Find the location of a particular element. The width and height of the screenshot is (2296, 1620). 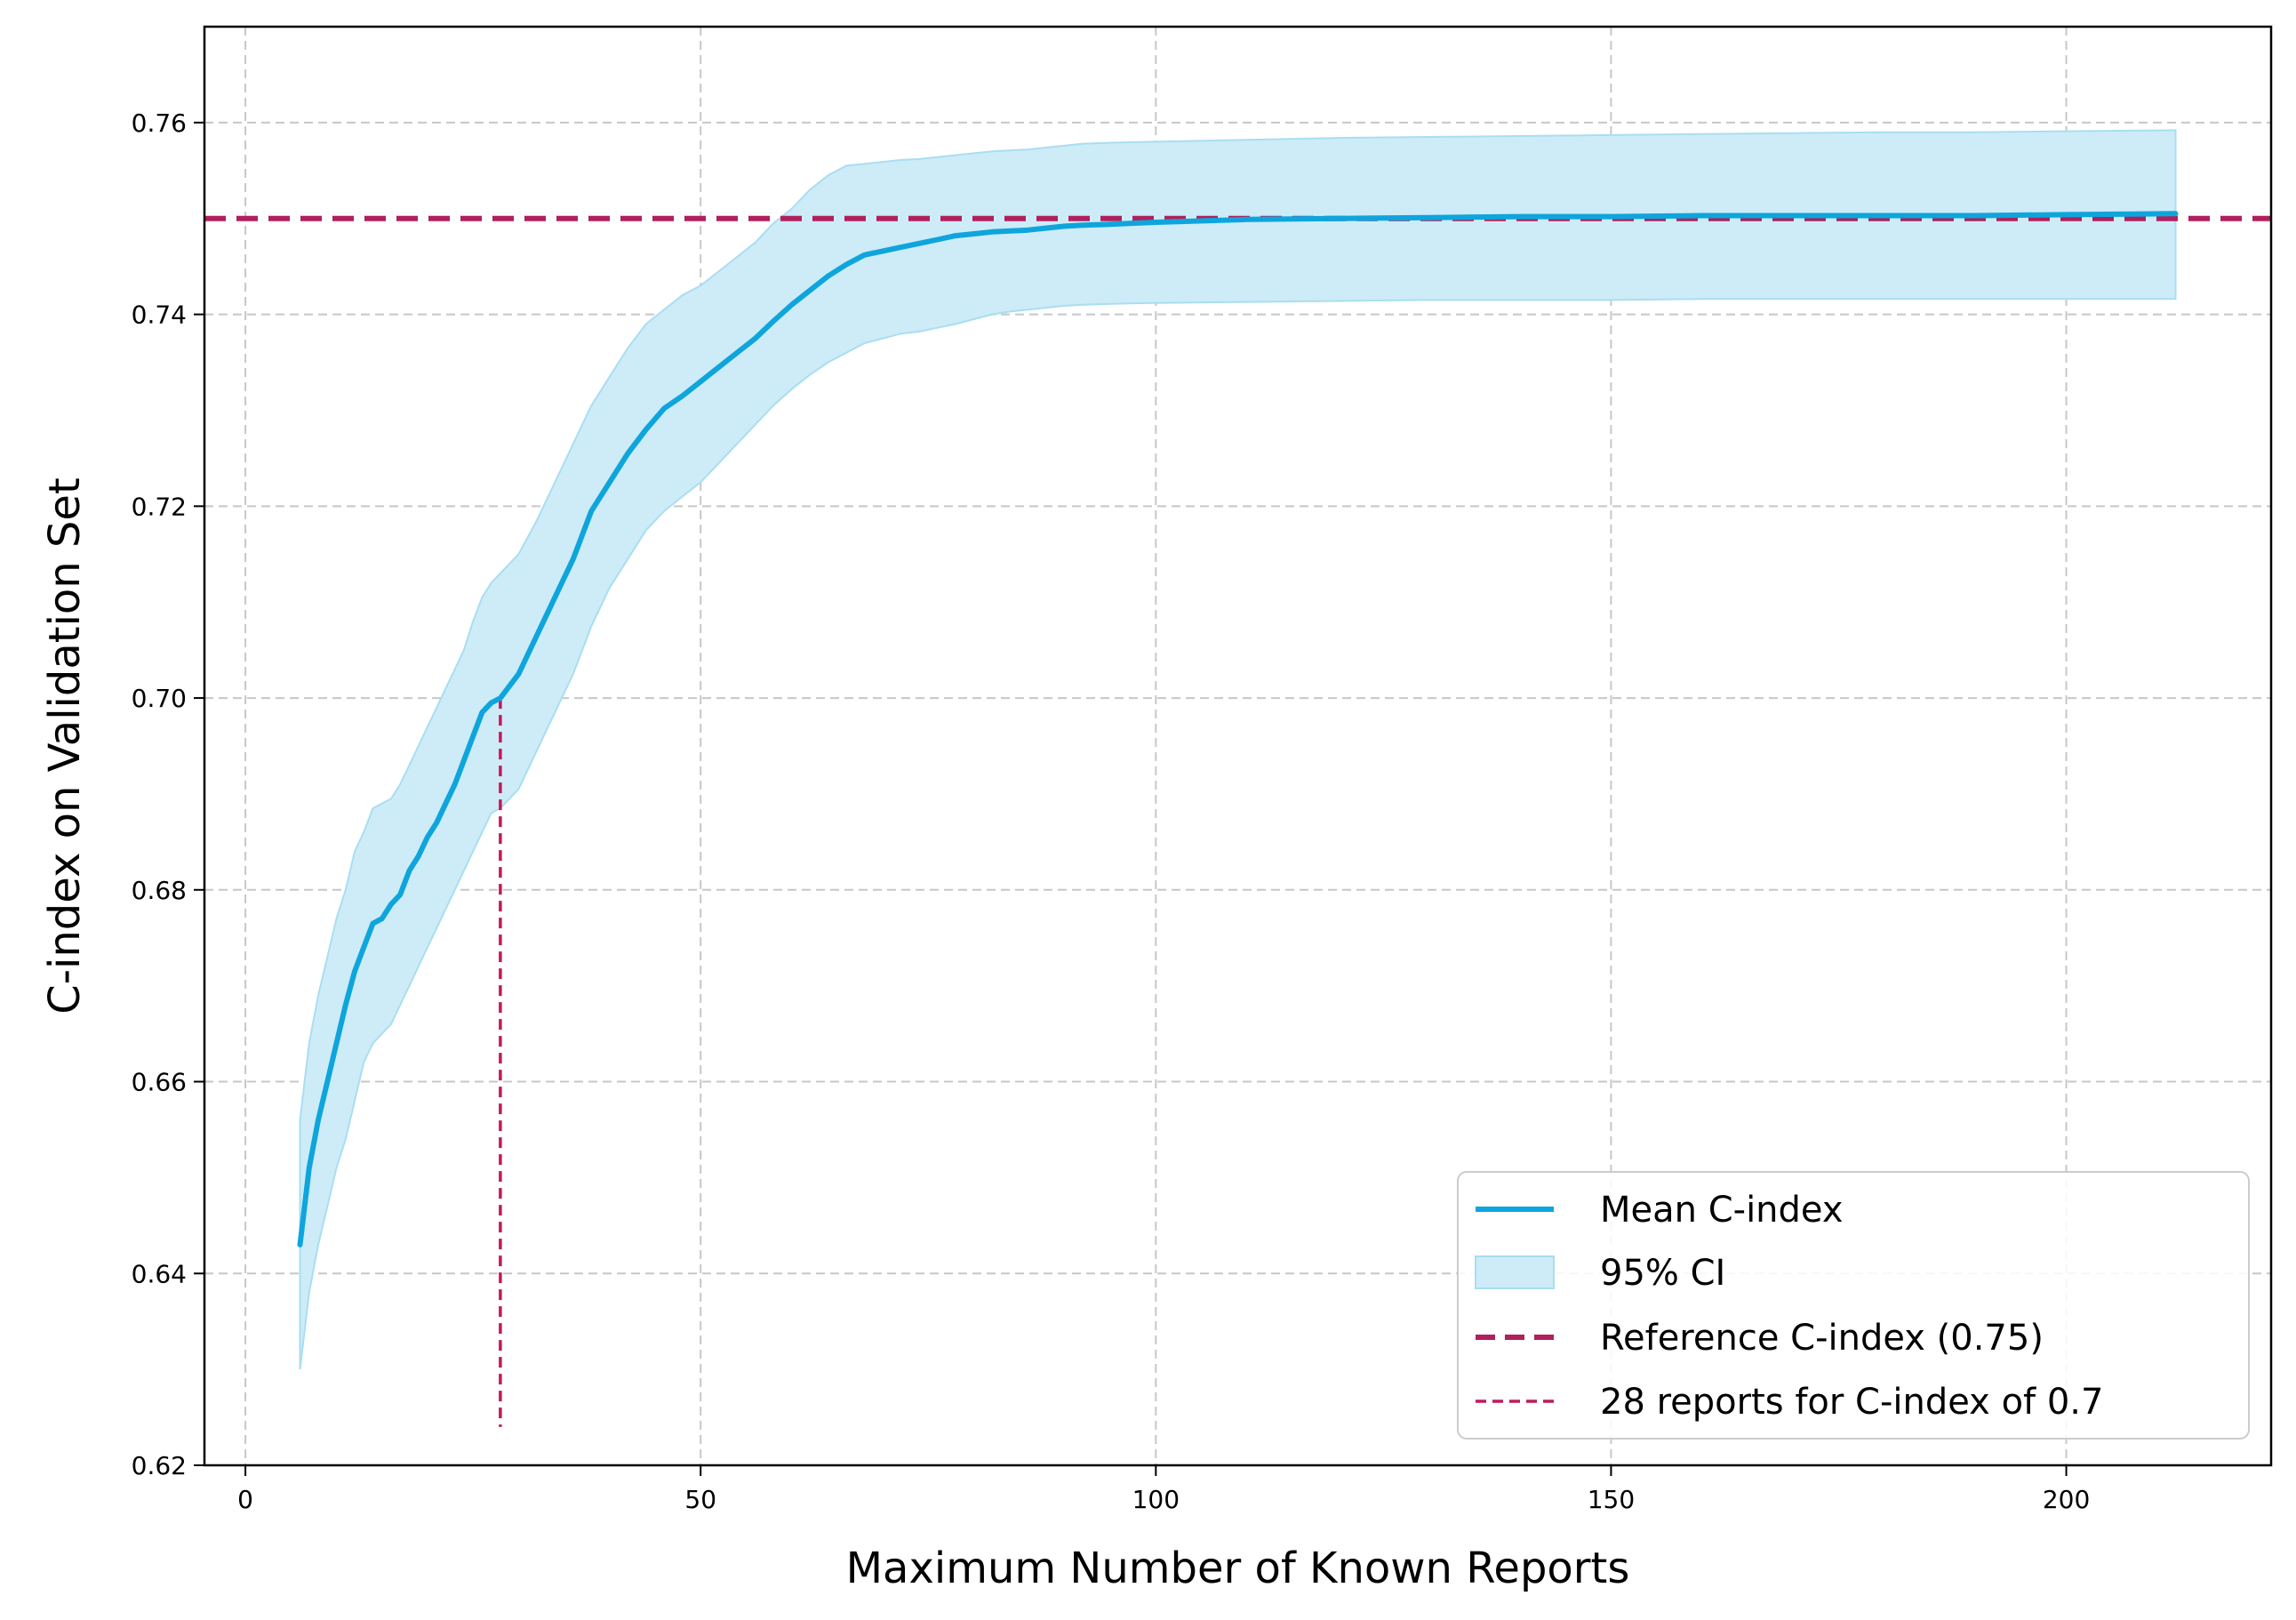

y-axis-label: C-index on Validation Set is located at coordinates (65, 746).